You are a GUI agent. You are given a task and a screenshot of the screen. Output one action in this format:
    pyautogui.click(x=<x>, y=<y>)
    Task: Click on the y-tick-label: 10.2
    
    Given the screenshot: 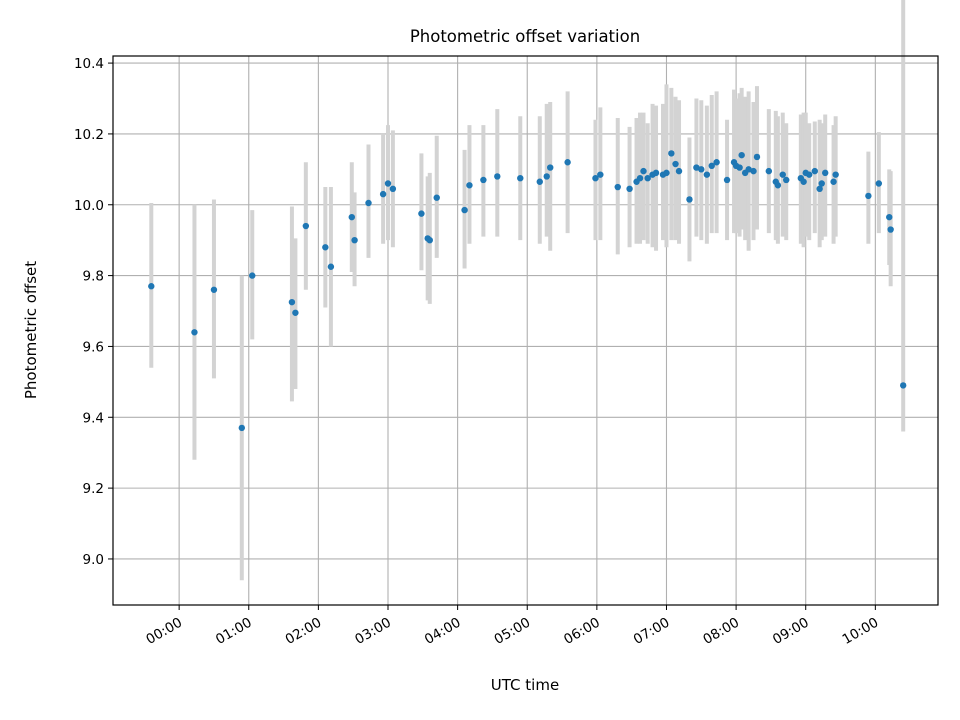 What is the action you would take?
    pyautogui.click(x=89, y=135)
    